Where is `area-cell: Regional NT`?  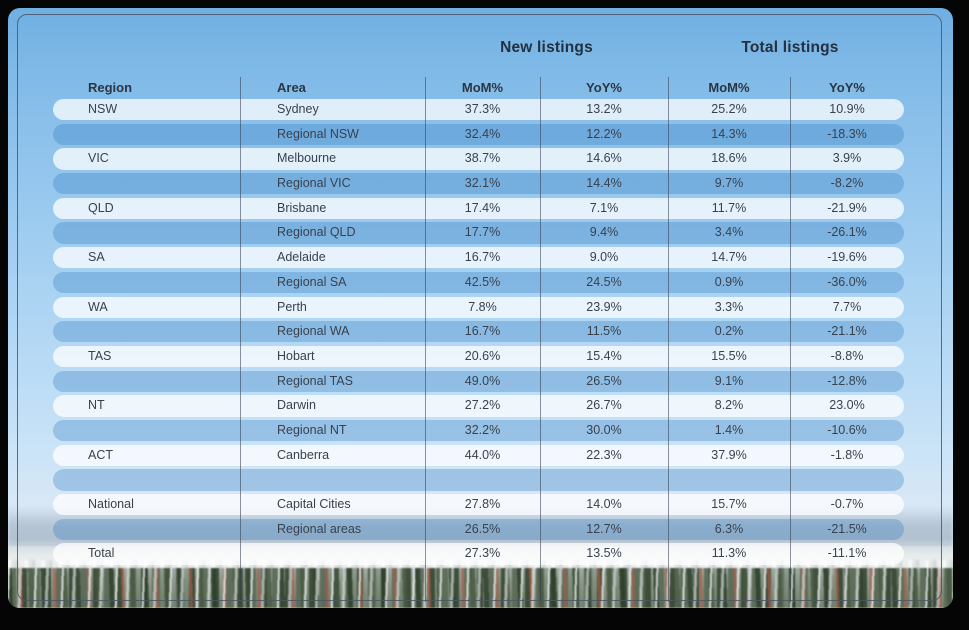
area-cell: Regional NT is located at coordinates (312, 429).